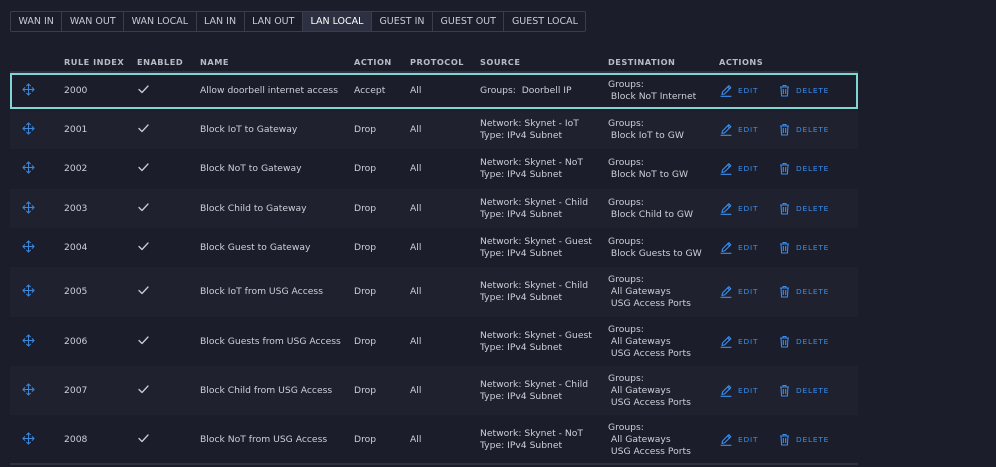 The width and height of the screenshot is (996, 467). What do you see at coordinates (787, 90) in the screenshot?
I see `trash-icon` at bounding box center [787, 90].